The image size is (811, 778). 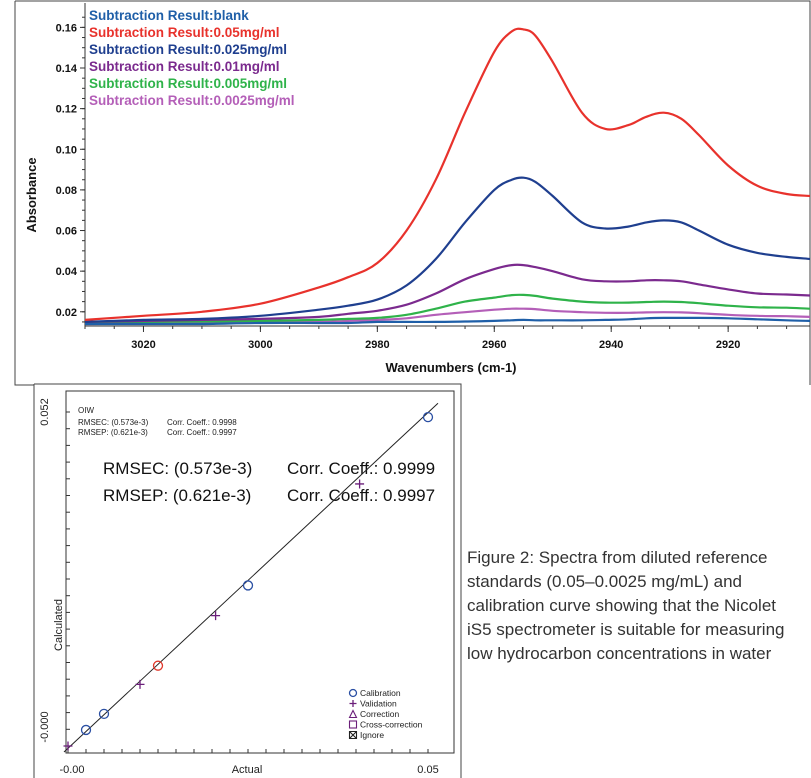 What do you see at coordinates (66, 313) in the screenshot?
I see `y-tick-label: 0.02` at bounding box center [66, 313].